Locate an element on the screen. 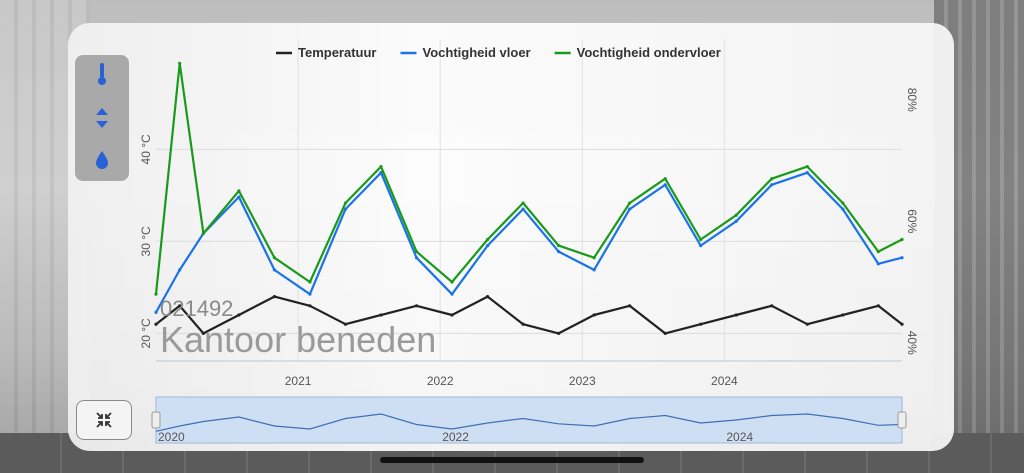 The image size is (1024, 473). zoom-reset-button is located at coordinates (104, 420).